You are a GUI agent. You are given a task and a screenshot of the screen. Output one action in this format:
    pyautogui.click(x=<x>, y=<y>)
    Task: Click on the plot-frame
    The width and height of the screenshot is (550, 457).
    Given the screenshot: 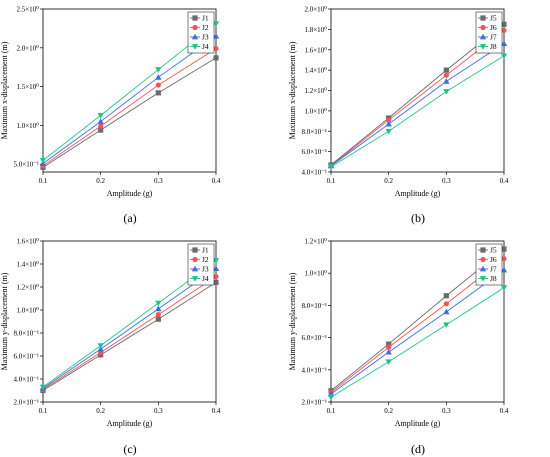 What is the action you would take?
    pyautogui.click(x=129, y=90)
    